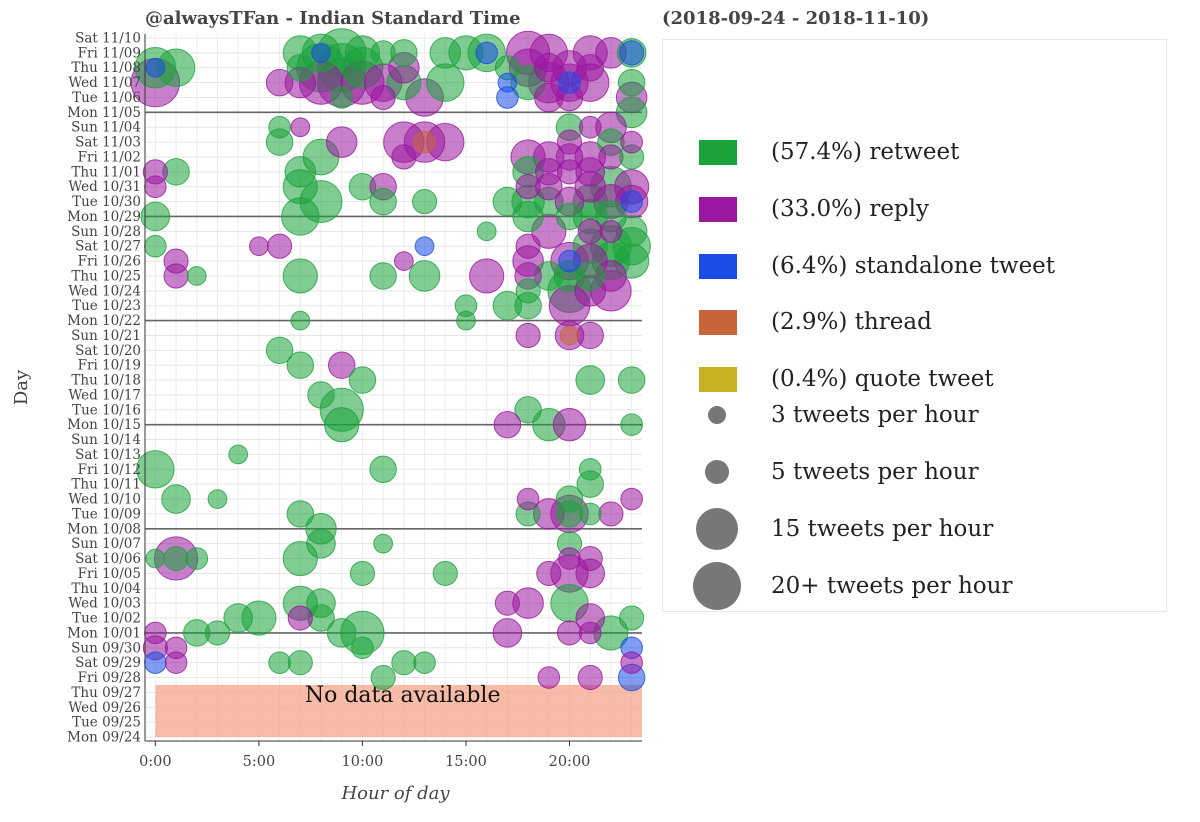 This screenshot has height=822, width=1200. What do you see at coordinates (109, 157) in the screenshot?
I see `y-tick-label: Fri 11/02` at bounding box center [109, 157].